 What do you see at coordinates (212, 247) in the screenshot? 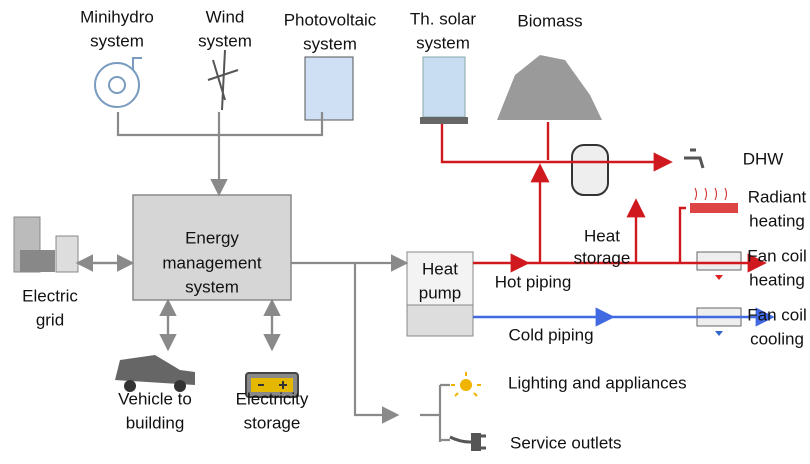
I see `ems-box` at bounding box center [212, 247].